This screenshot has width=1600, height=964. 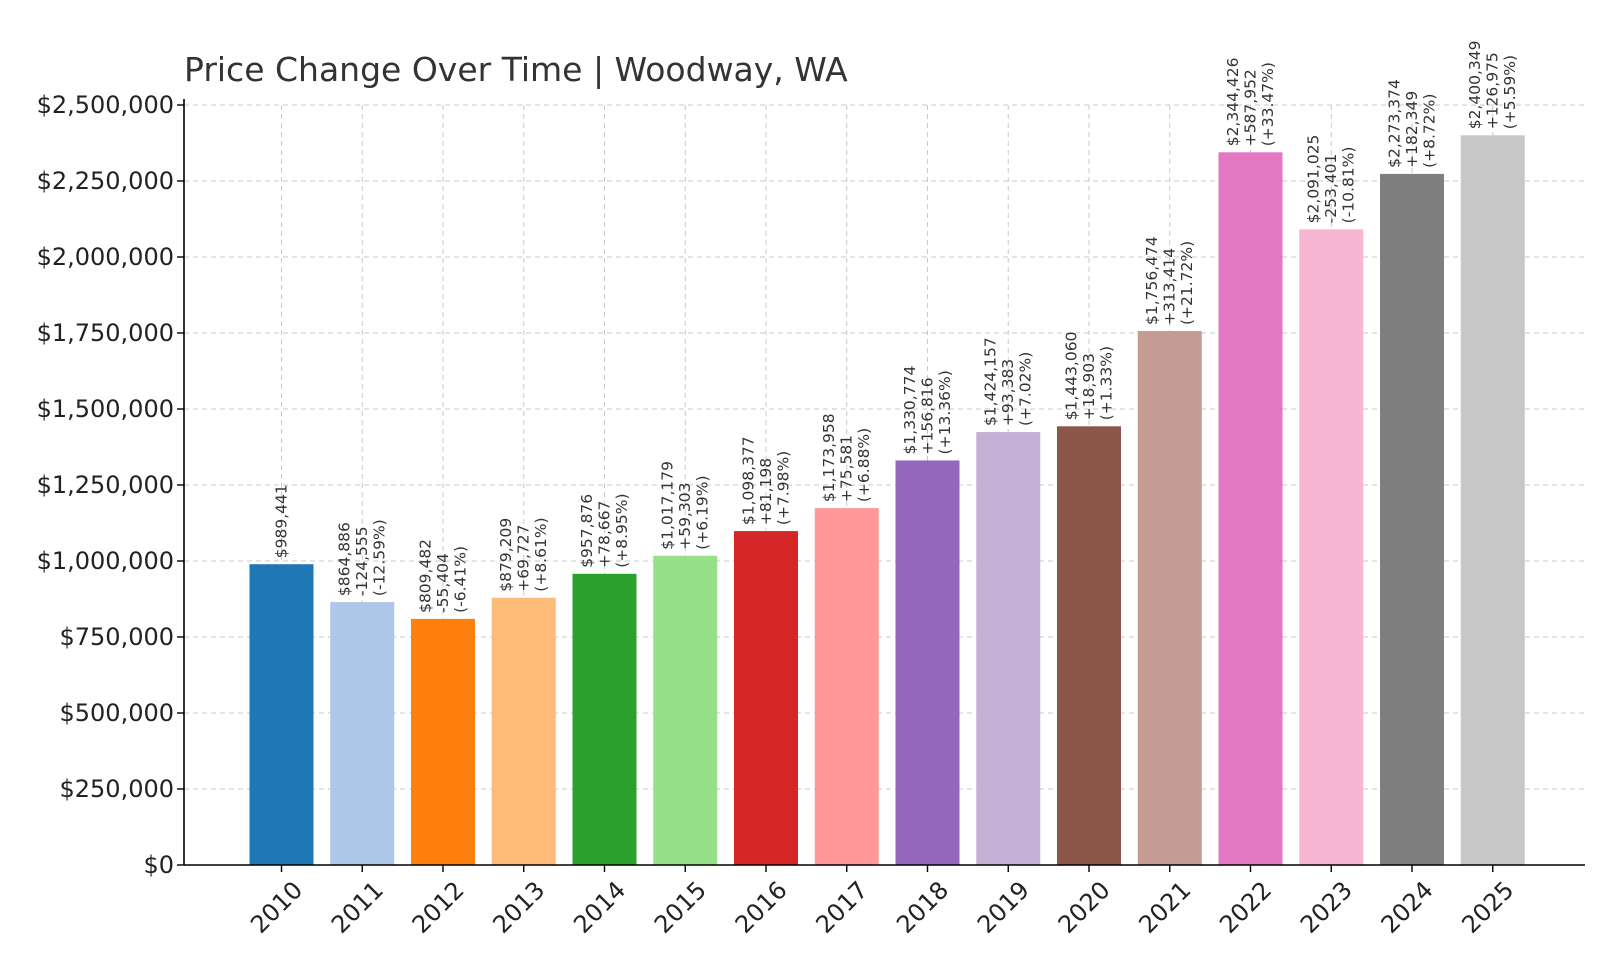 I want to click on data-label-line: $1,017,179, so click(x=668, y=505).